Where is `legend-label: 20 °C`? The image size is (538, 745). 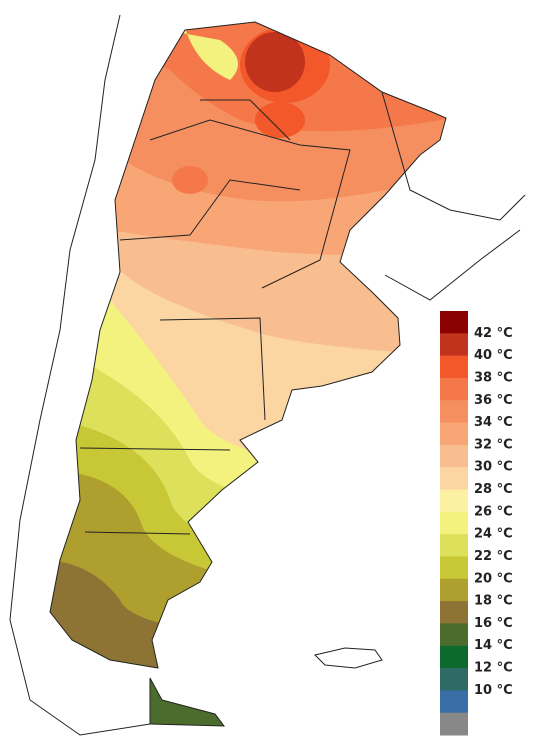
legend-label: 20 °C is located at coordinates (493, 578).